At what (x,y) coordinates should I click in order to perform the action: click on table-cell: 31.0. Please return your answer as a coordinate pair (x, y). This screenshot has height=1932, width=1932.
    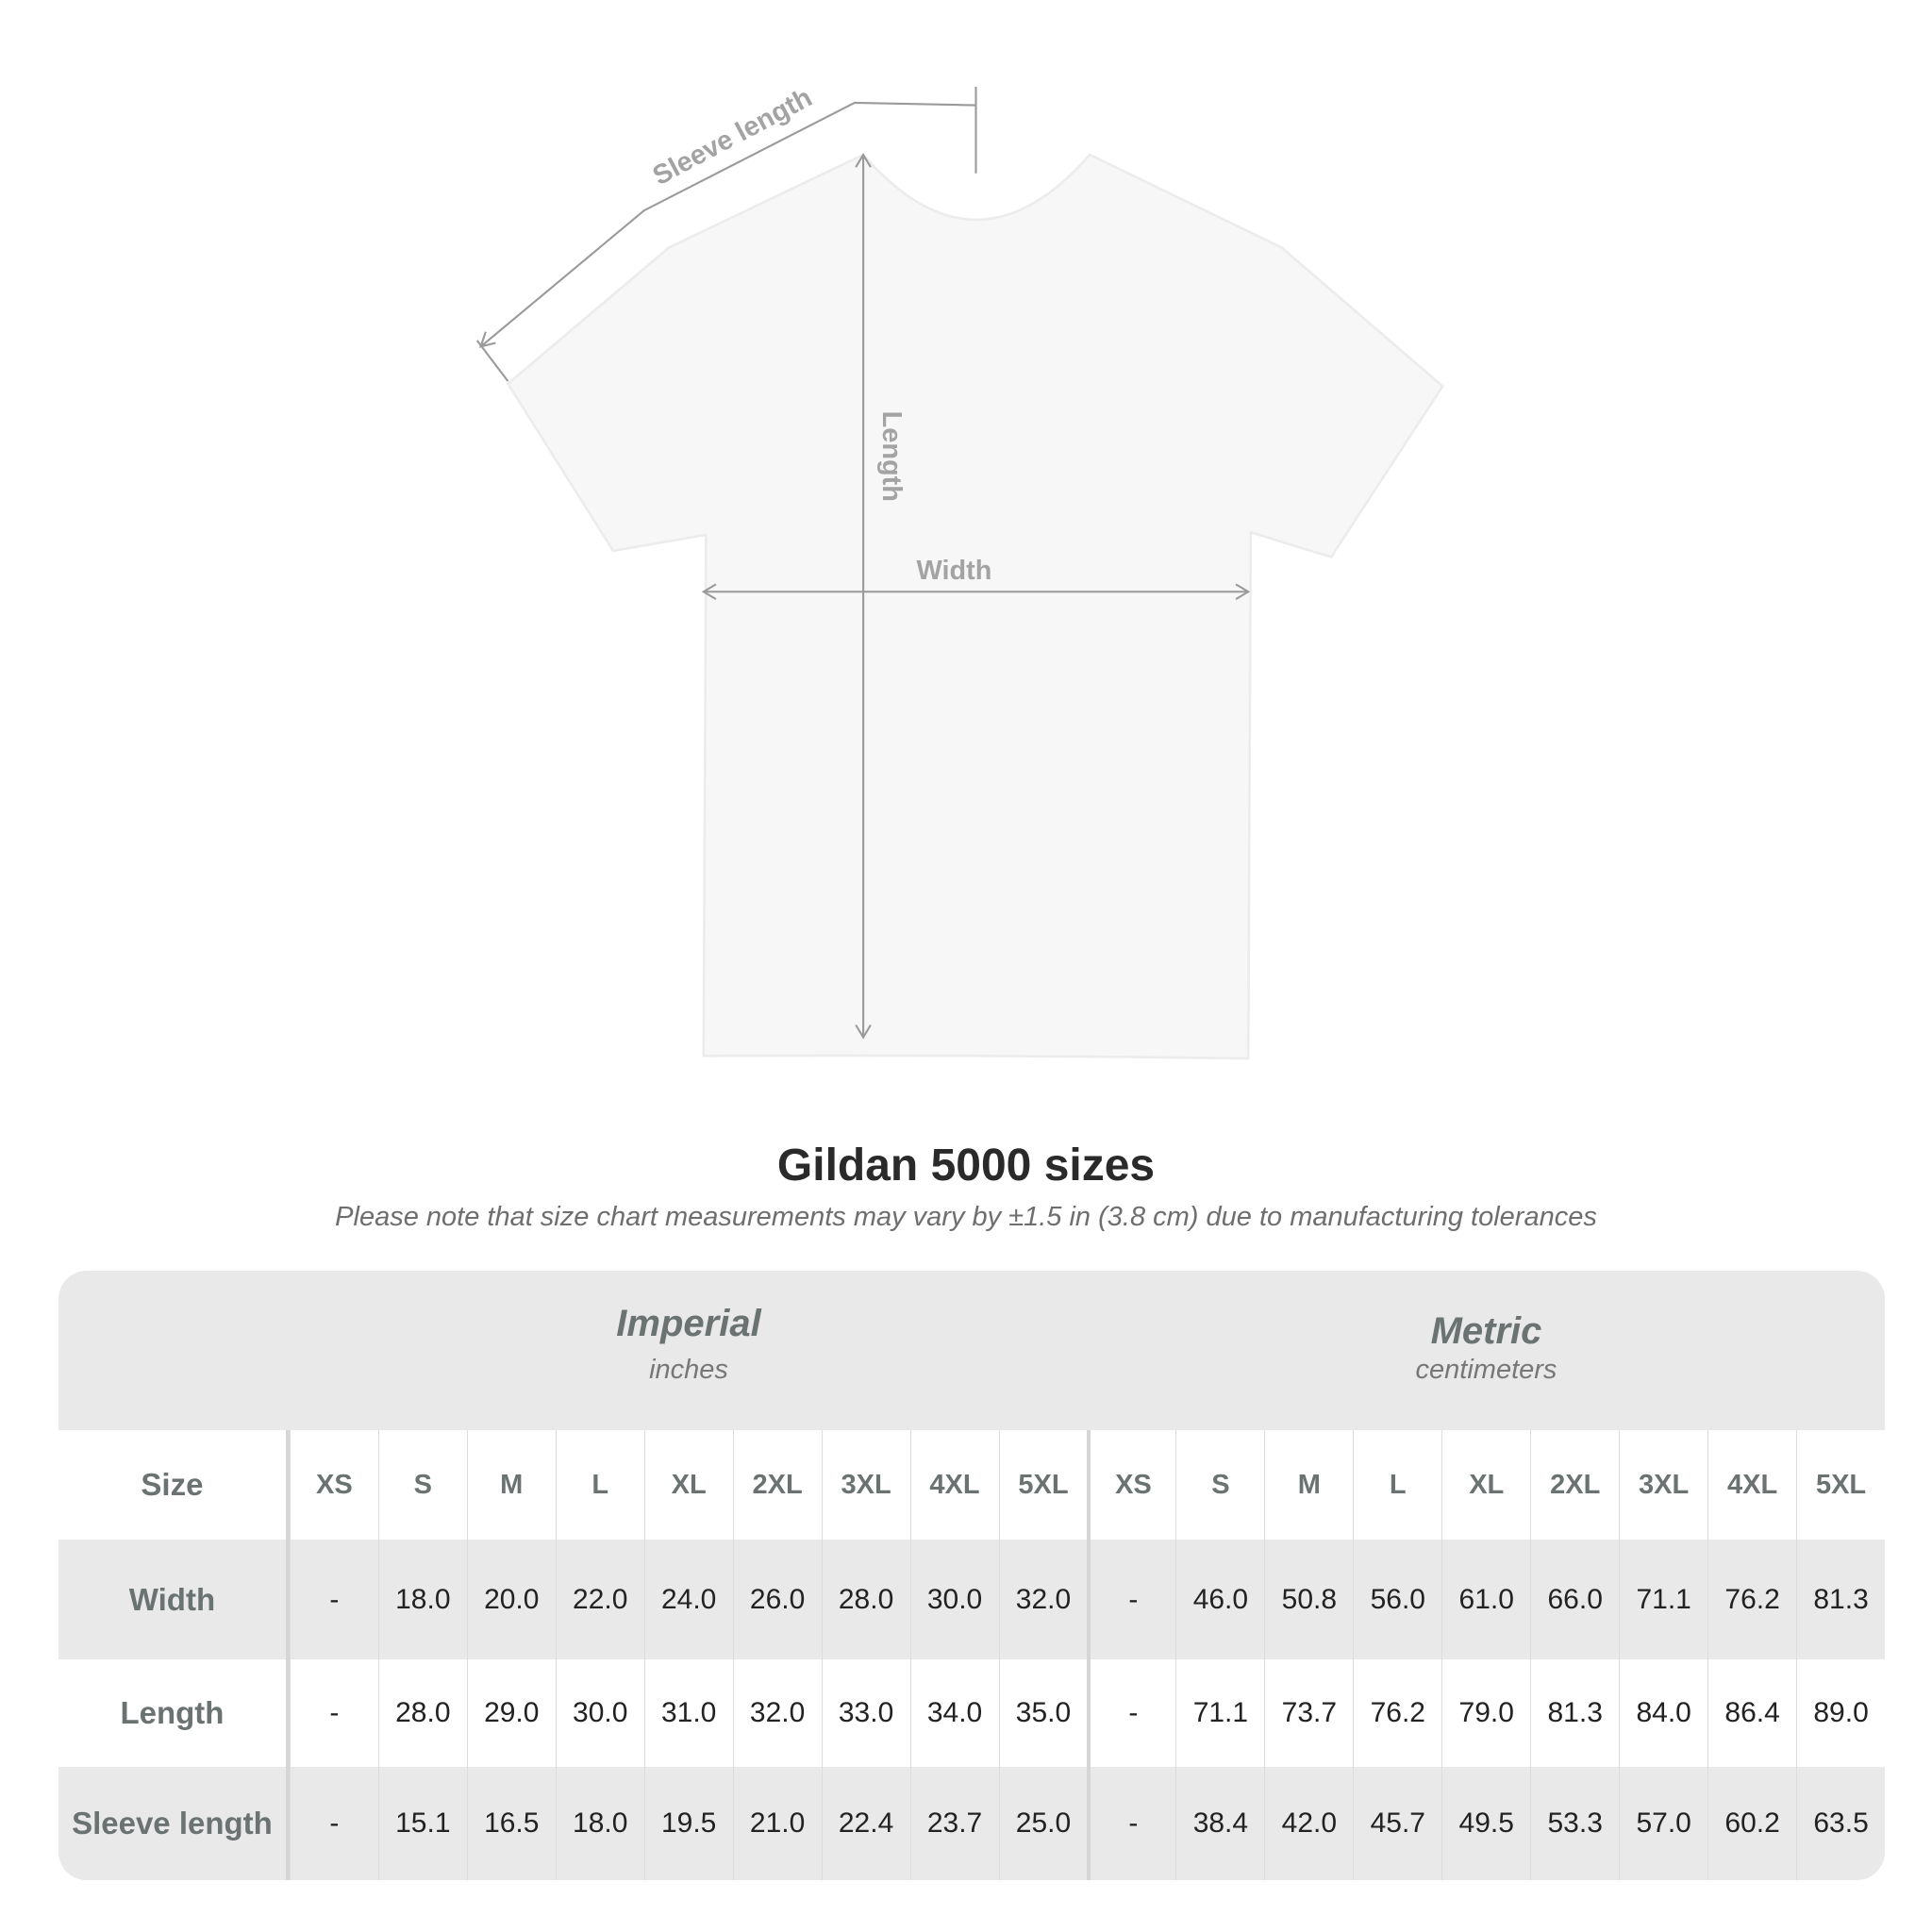
    Looking at the image, I should click on (688, 1713).